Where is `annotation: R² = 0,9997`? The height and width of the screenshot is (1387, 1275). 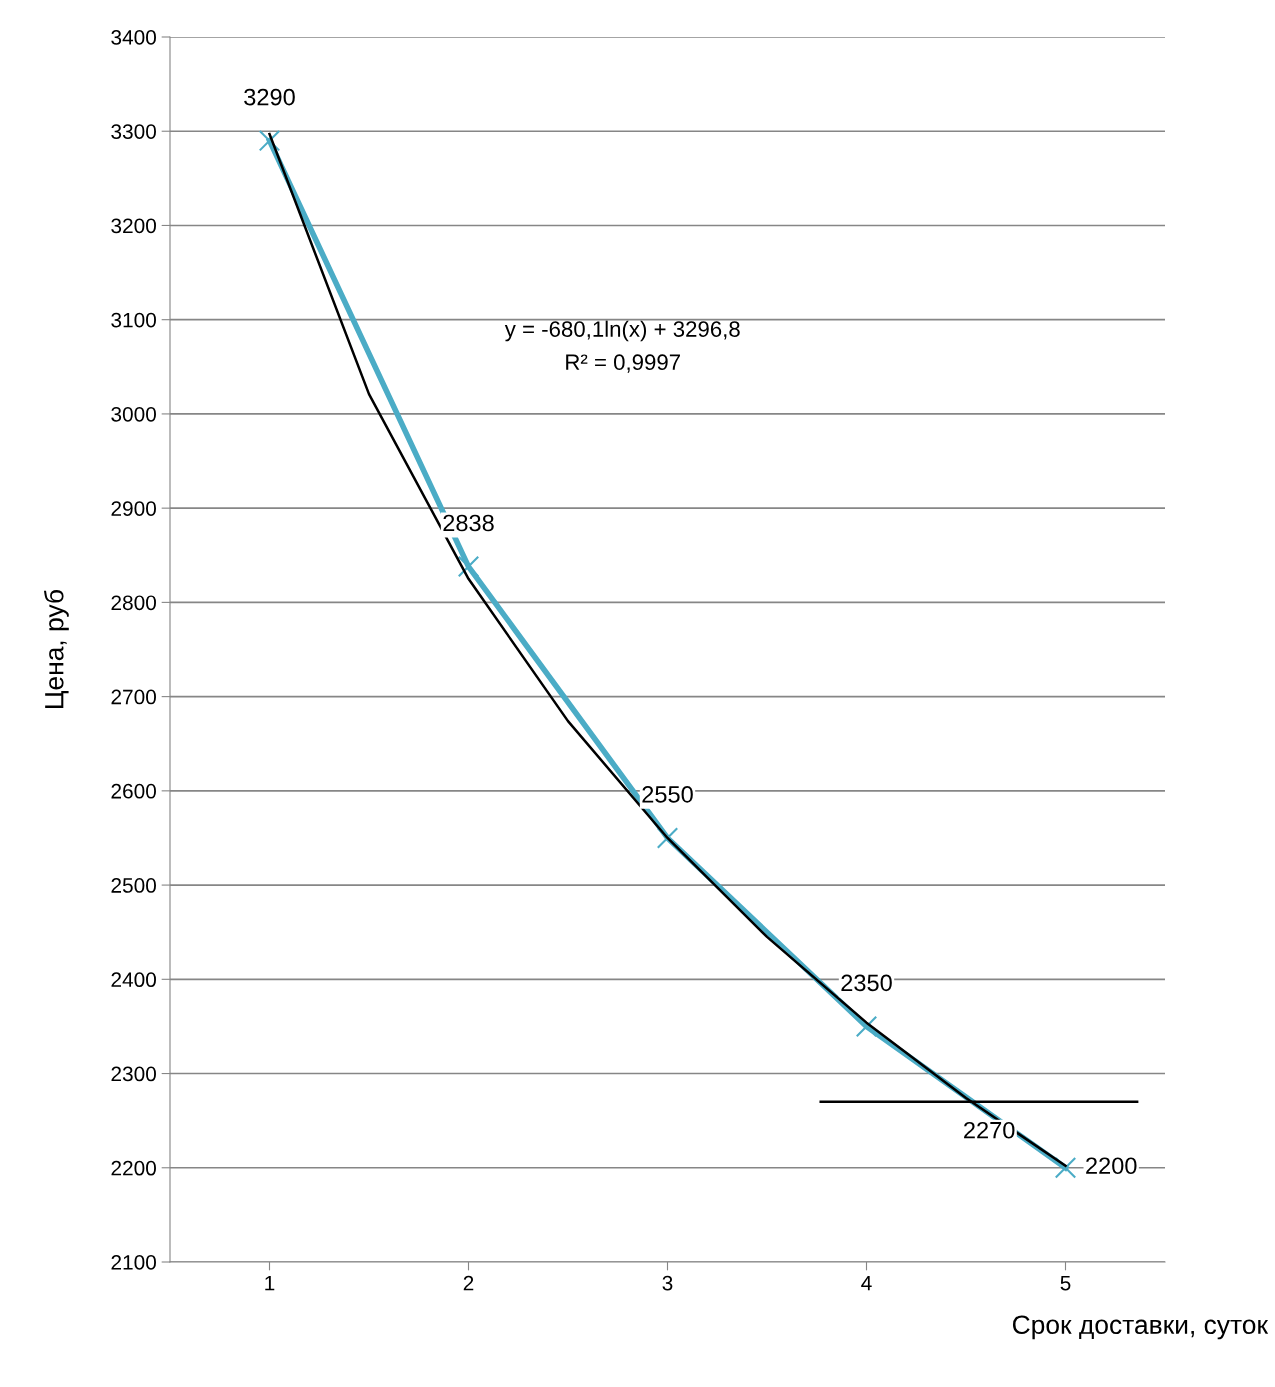
annotation: R² = 0,9997 is located at coordinates (623, 363).